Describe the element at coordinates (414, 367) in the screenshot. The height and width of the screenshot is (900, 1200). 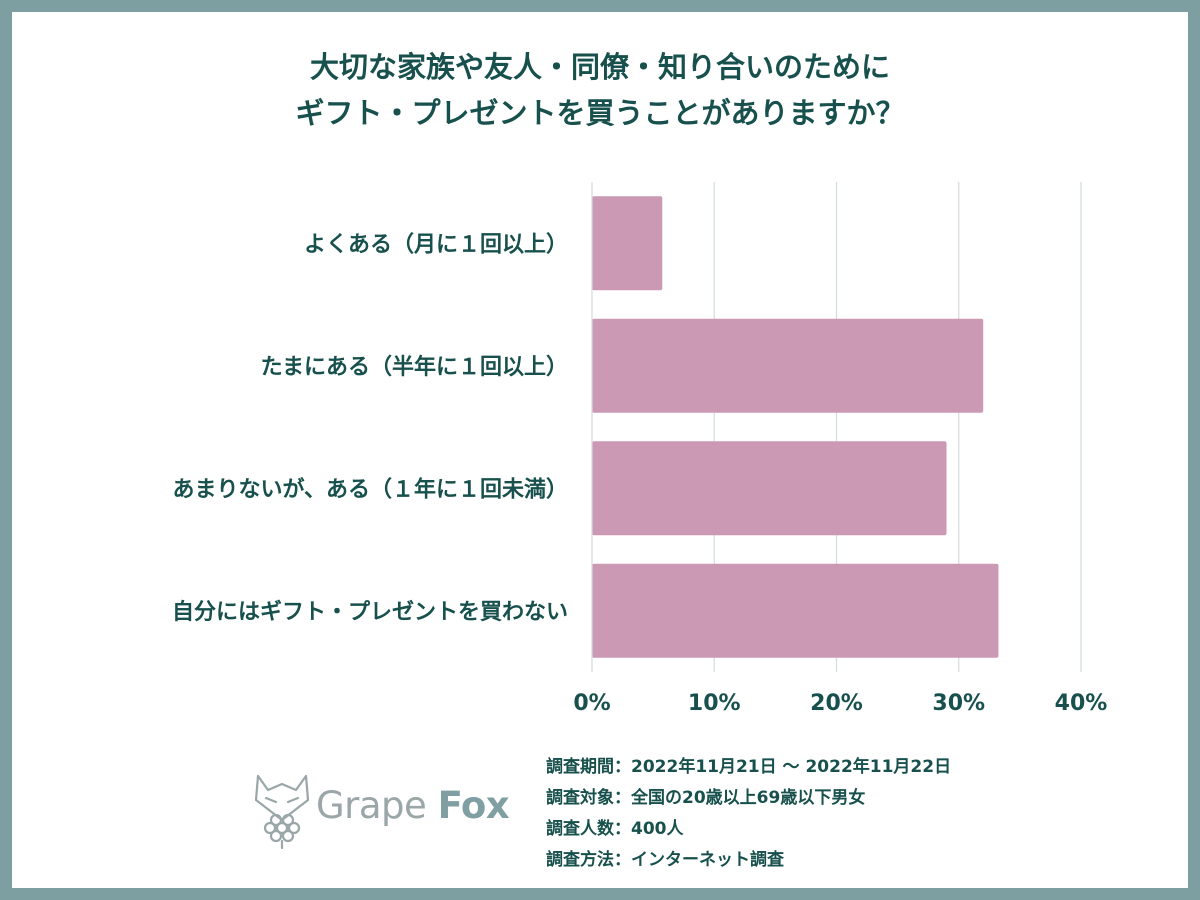
I see `category-label-1: たまにある（半年に１回以上）` at that location.